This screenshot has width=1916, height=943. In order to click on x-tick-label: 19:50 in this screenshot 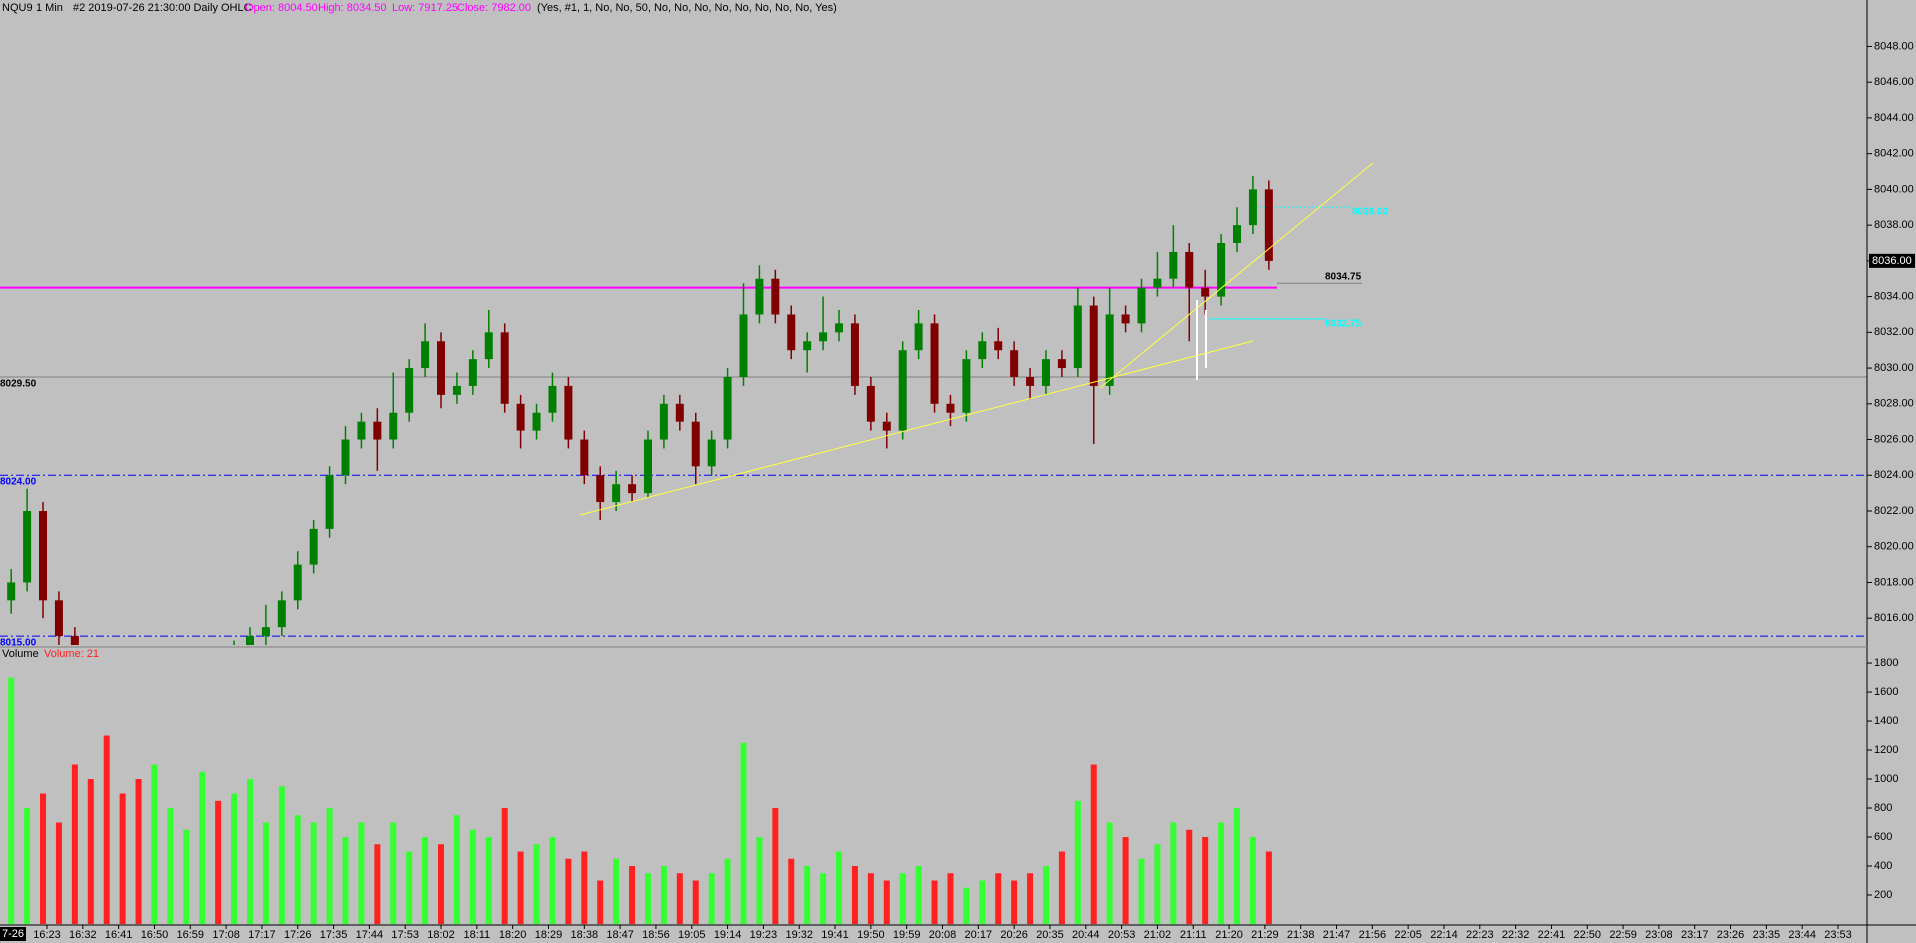, I will do `click(871, 935)`.